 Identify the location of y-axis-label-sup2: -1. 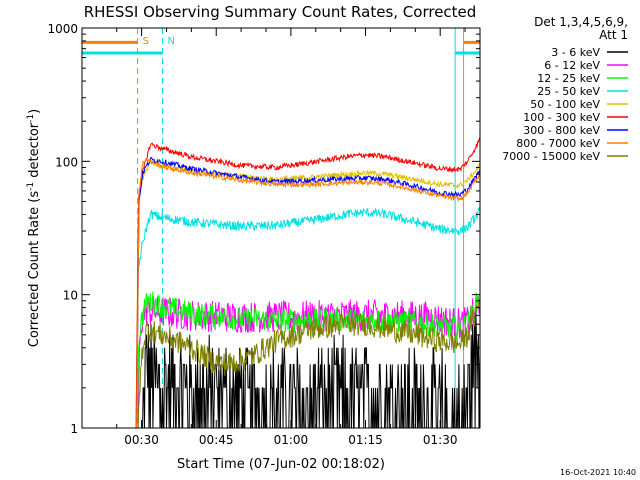
(31, 118).